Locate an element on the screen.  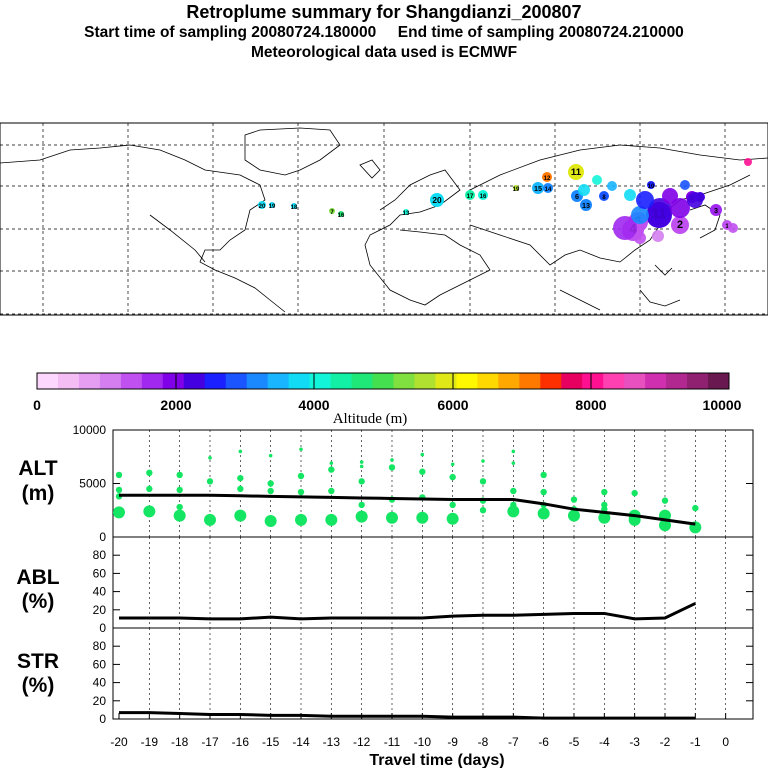
x-tick-label: -8 is located at coordinates (483, 742).